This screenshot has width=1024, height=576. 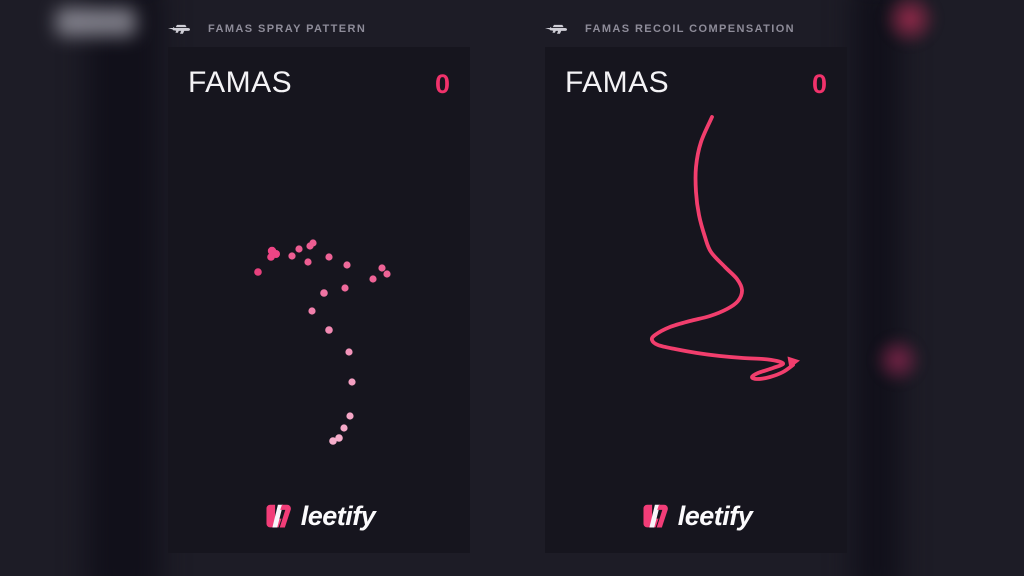 I want to click on recoil-title-row: FAMAS 0, so click(x=696, y=73).